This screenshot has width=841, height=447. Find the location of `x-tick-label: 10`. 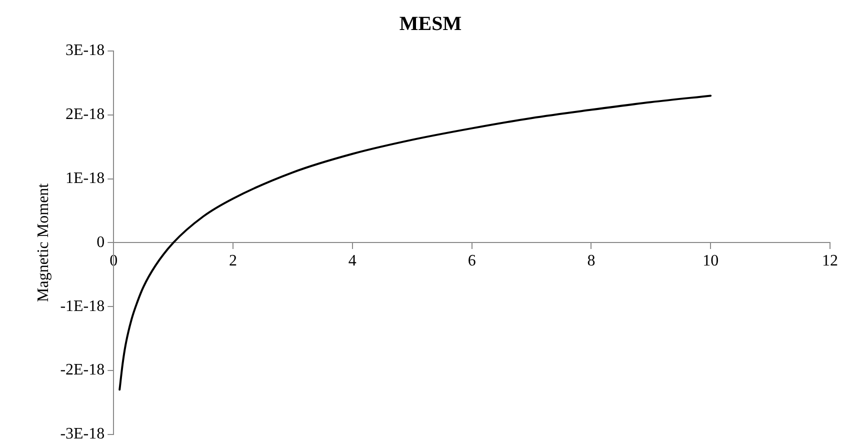

x-tick-label: 10 is located at coordinates (710, 261).